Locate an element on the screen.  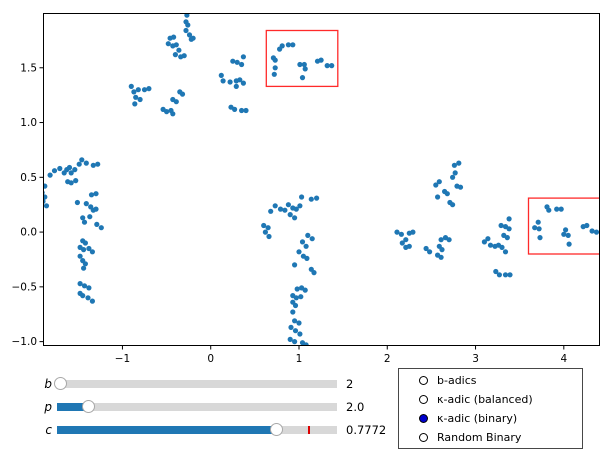
slider-b-track is located at coordinates (195, 383).